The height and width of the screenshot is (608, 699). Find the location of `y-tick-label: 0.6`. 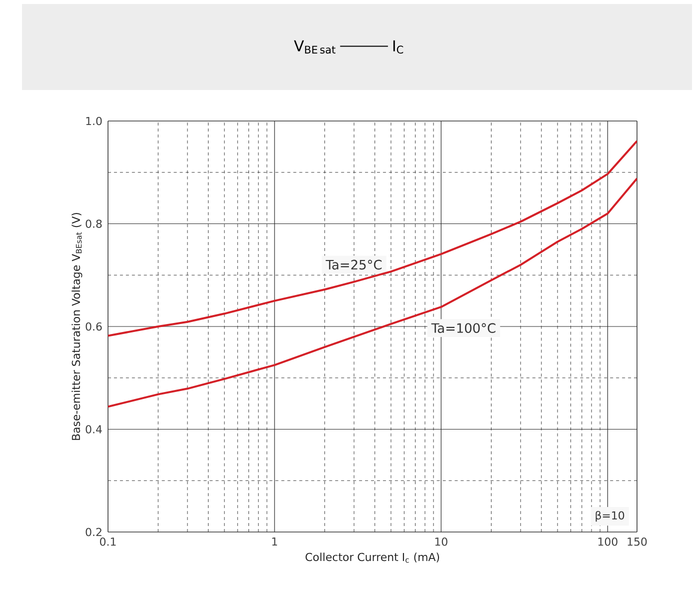

y-tick-label: 0.6 is located at coordinates (94, 326).